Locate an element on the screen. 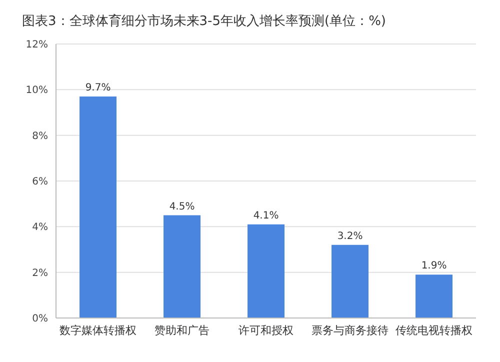  y-tick-label: 4% is located at coordinates (40, 228).